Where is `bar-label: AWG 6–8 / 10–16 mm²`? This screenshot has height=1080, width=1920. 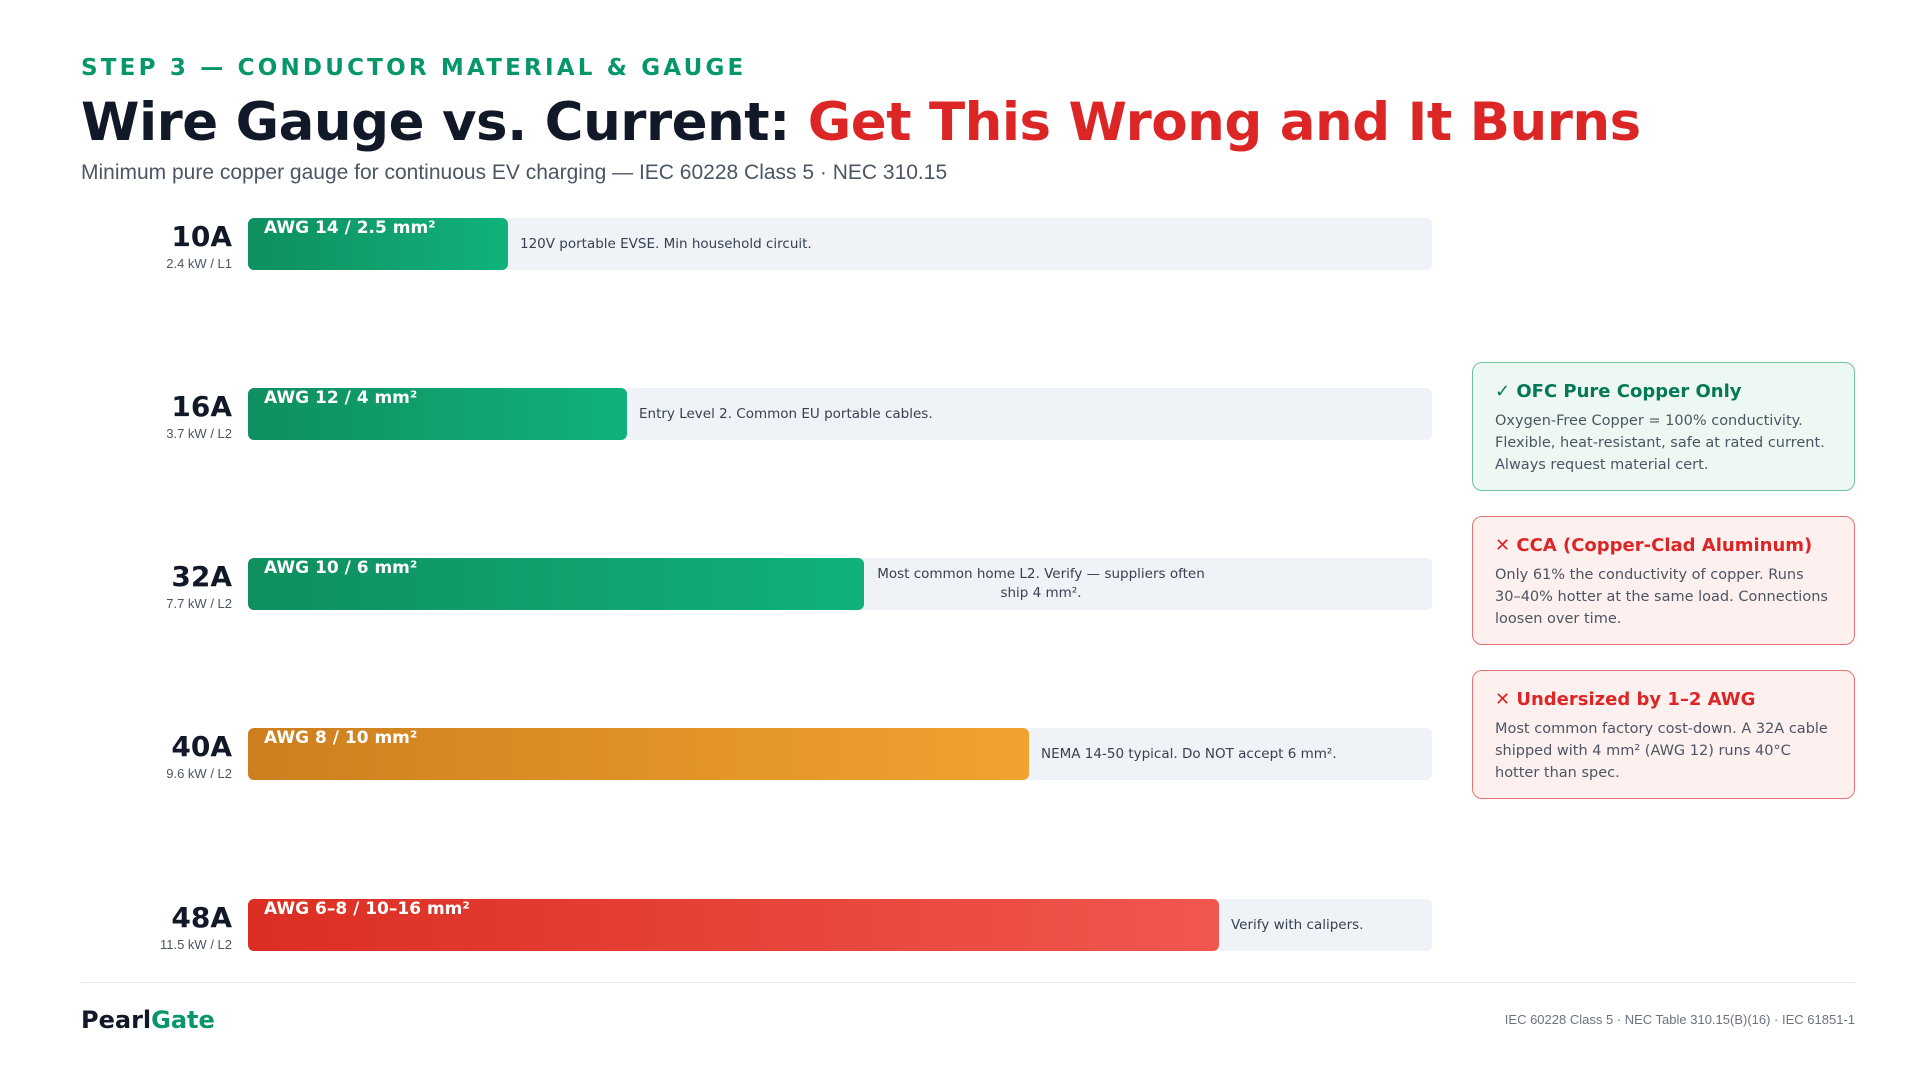
bar-label: AWG 6–8 / 10–16 mm² is located at coordinates (367, 909).